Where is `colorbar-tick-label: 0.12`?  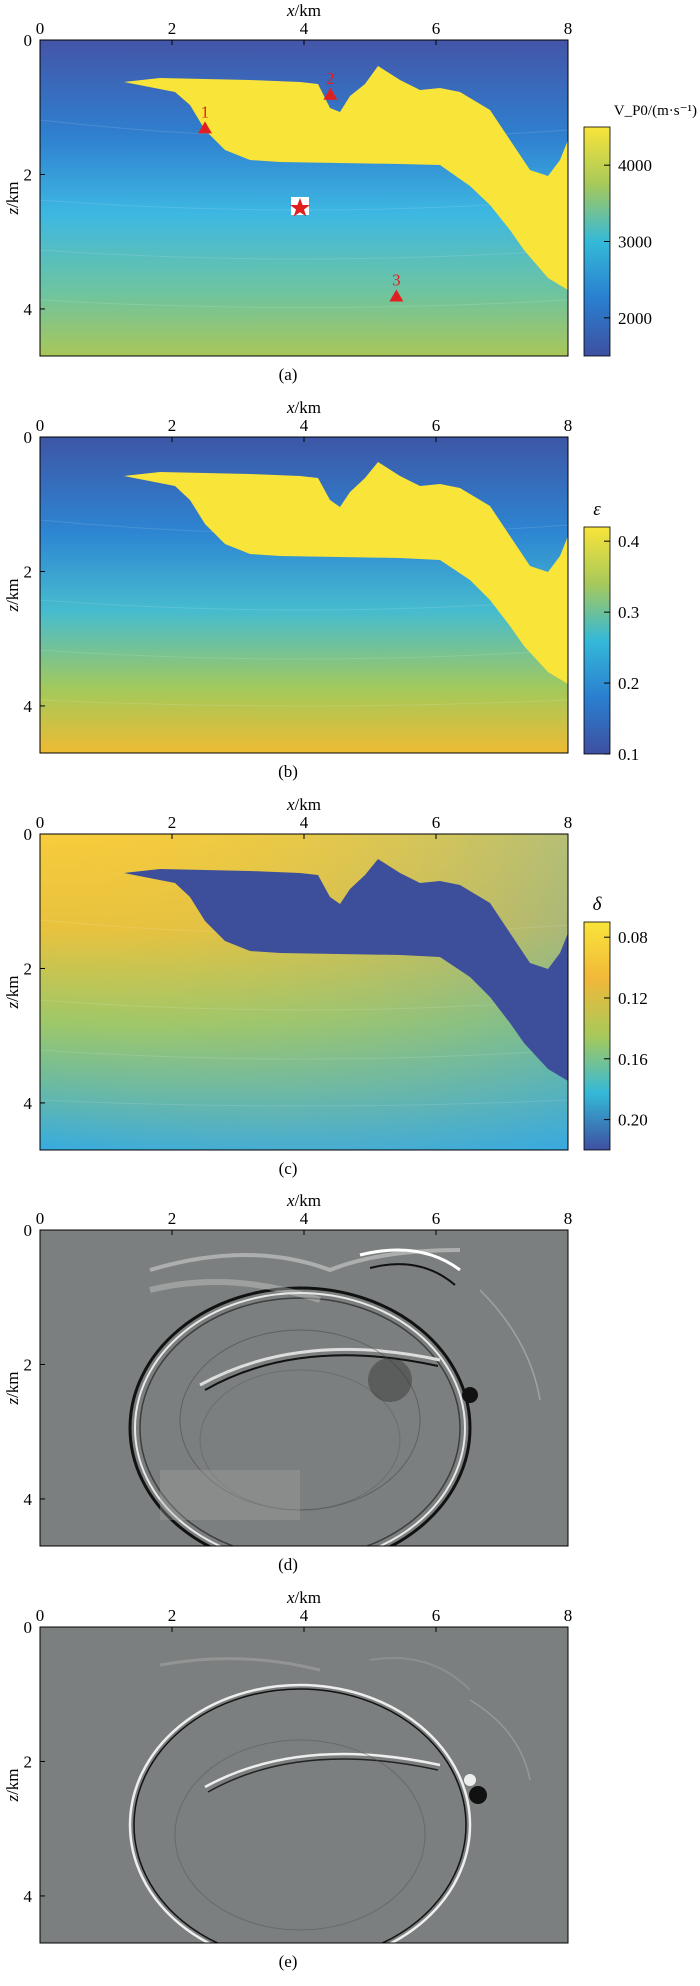 colorbar-tick-label: 0.12 is located at coordinates (633, 998).